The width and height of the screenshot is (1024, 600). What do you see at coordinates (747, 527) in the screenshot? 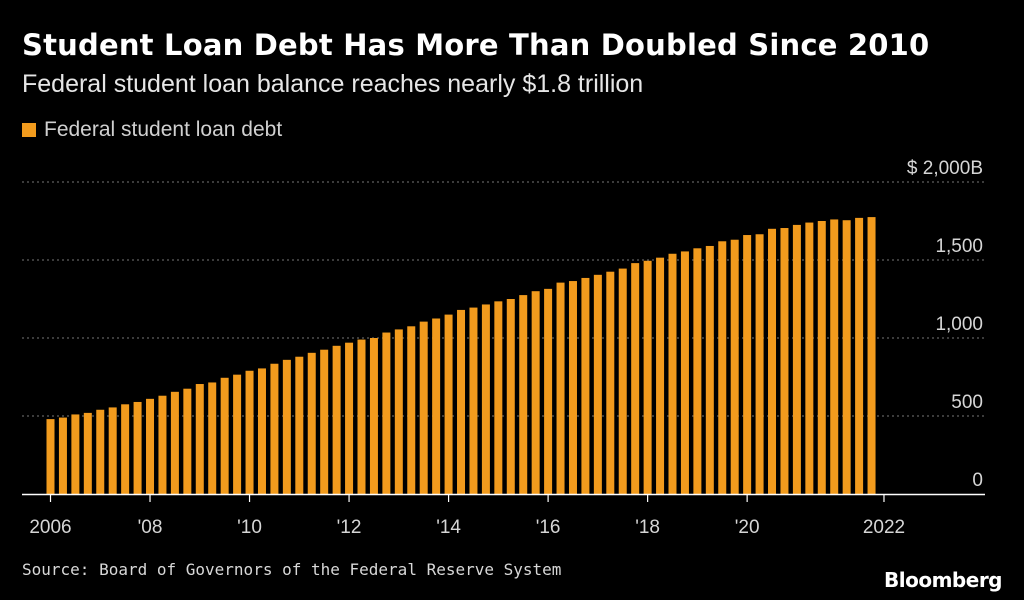
I see `x-tick-label: '20` at bounding box center [747, 527].